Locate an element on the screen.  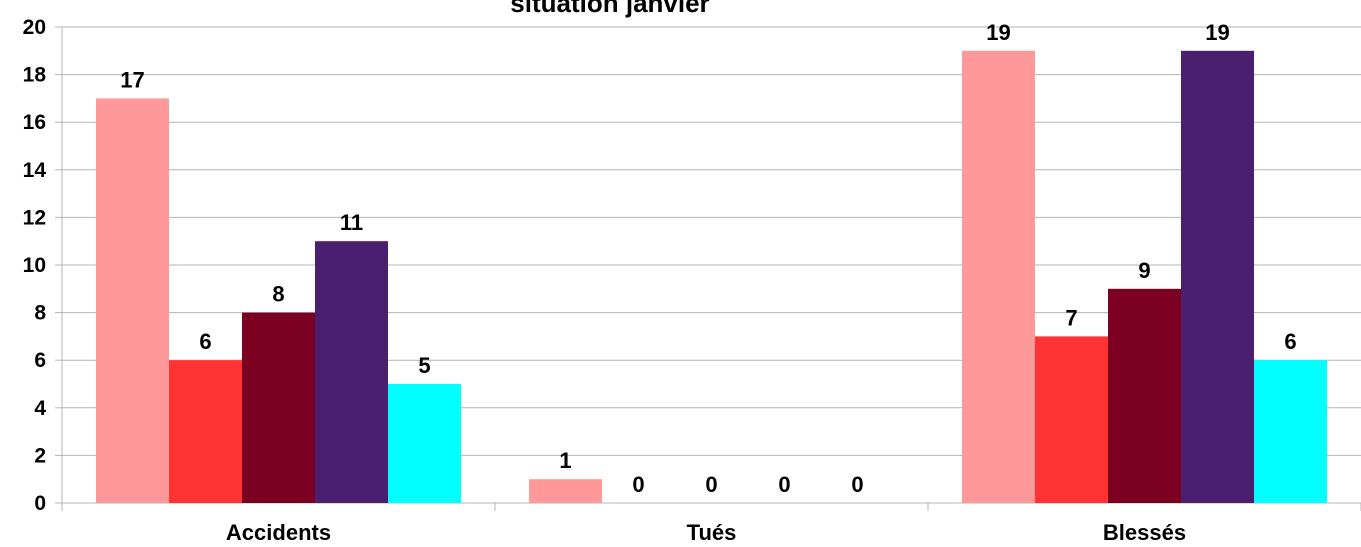
y-tick-label: 0 is located at coordinates (40, 503).